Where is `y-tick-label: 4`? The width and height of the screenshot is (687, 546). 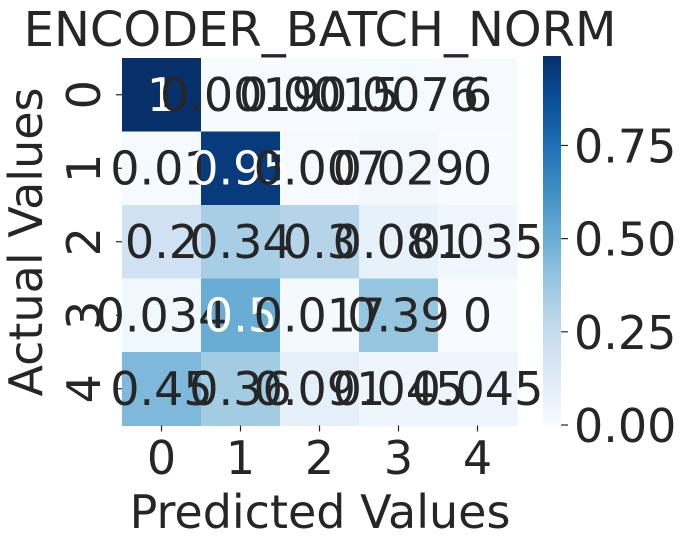 y-tick-label: 4 is located at coordinates (84, 388).